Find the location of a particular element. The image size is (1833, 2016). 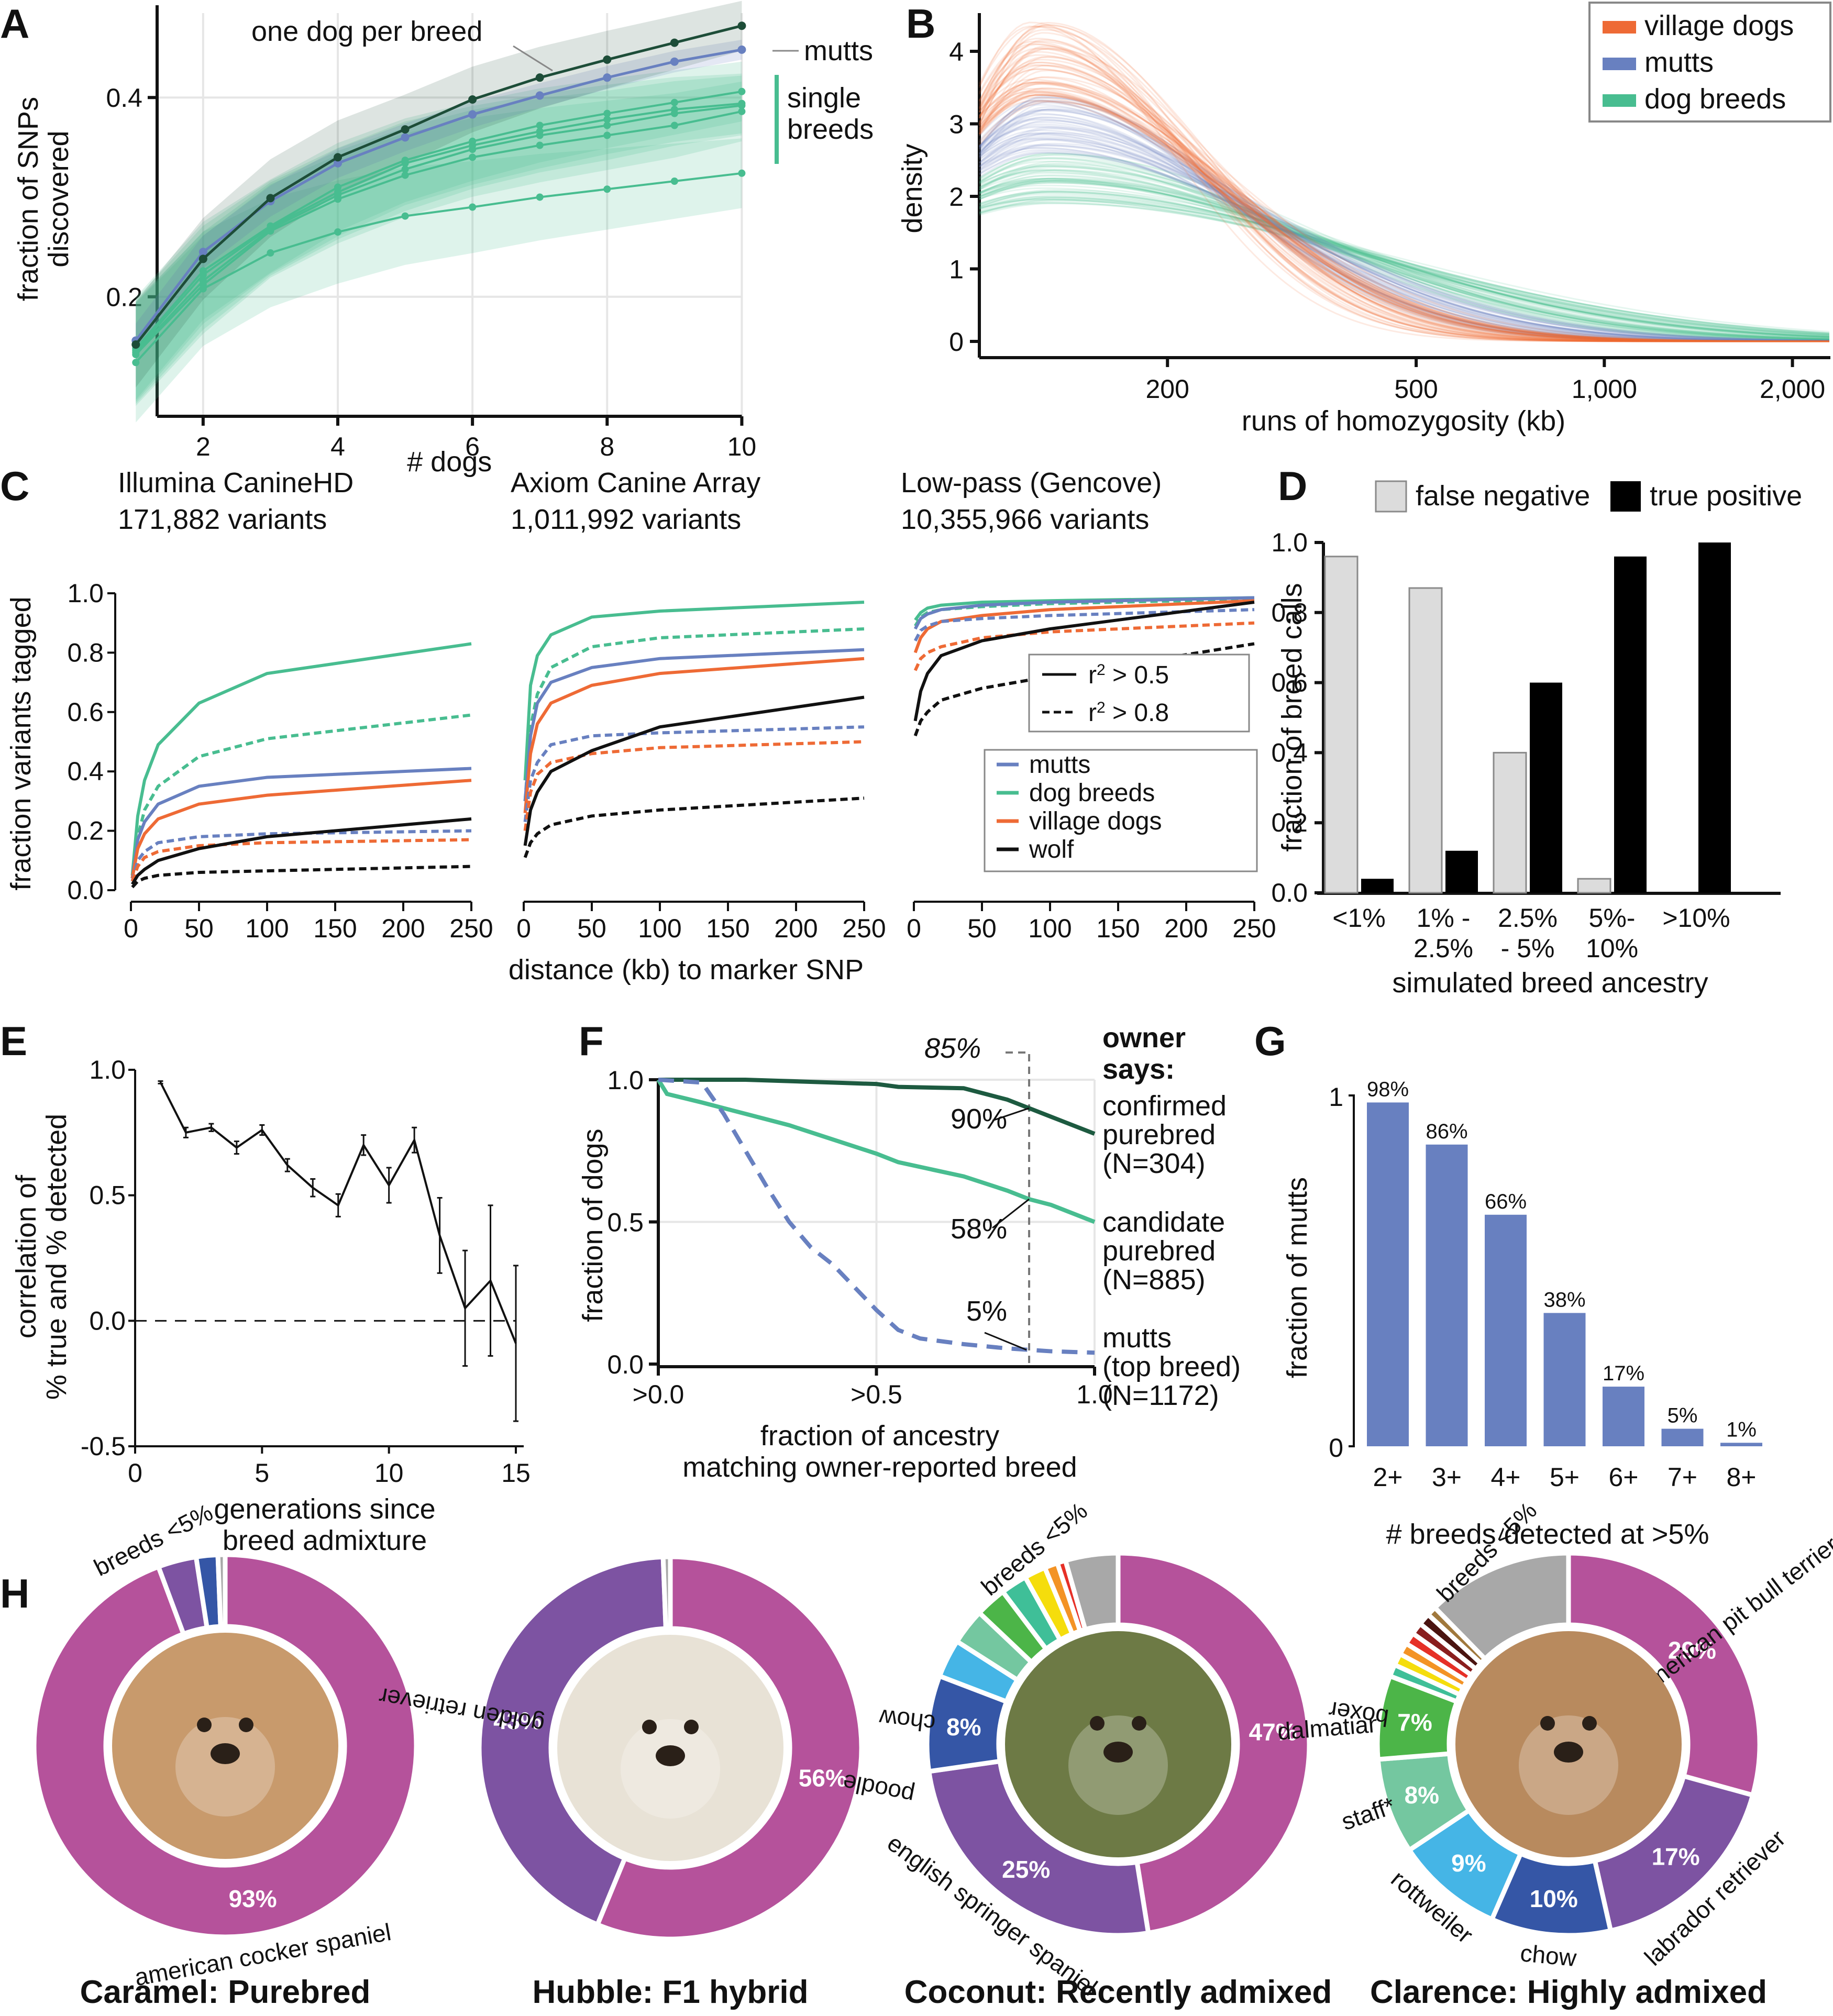

y-tick-label: 0.2 is located at coordinates (124, 297).